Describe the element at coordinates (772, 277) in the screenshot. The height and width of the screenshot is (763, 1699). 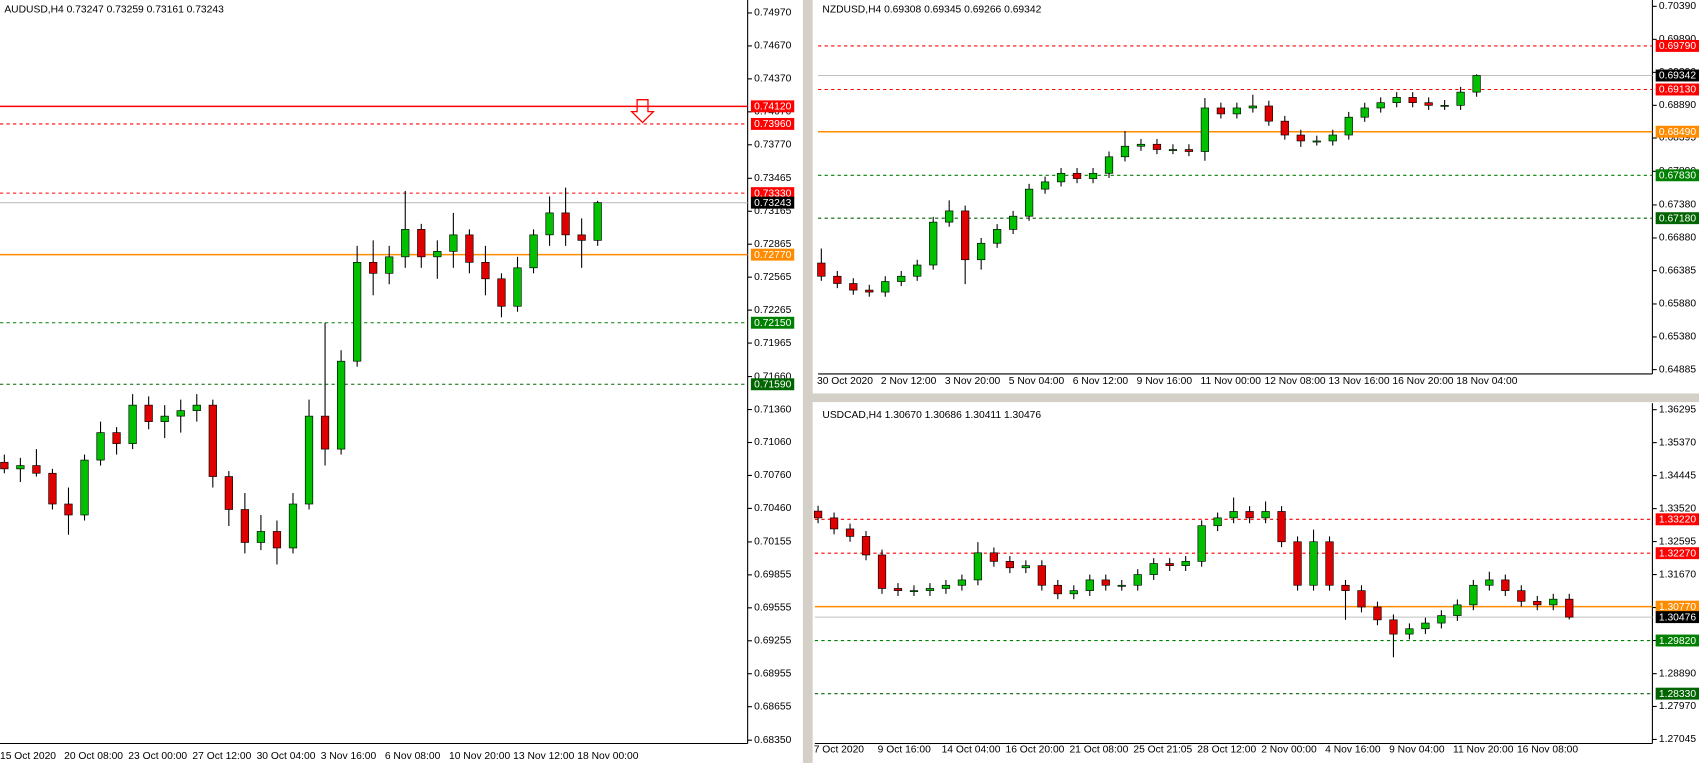
I see `y-tick-label: 0.72565` at that location.